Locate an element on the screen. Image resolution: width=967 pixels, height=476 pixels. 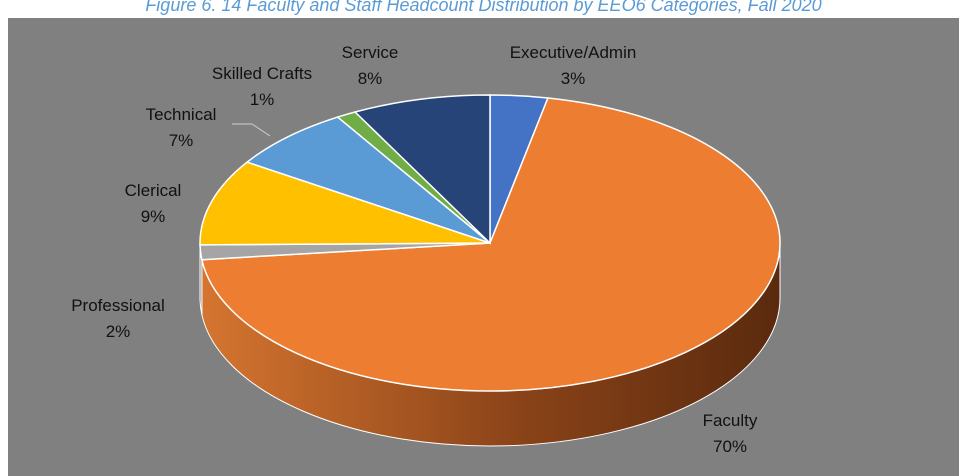
label-clerical: Clerical 9% is located at coordinates (153, 203).